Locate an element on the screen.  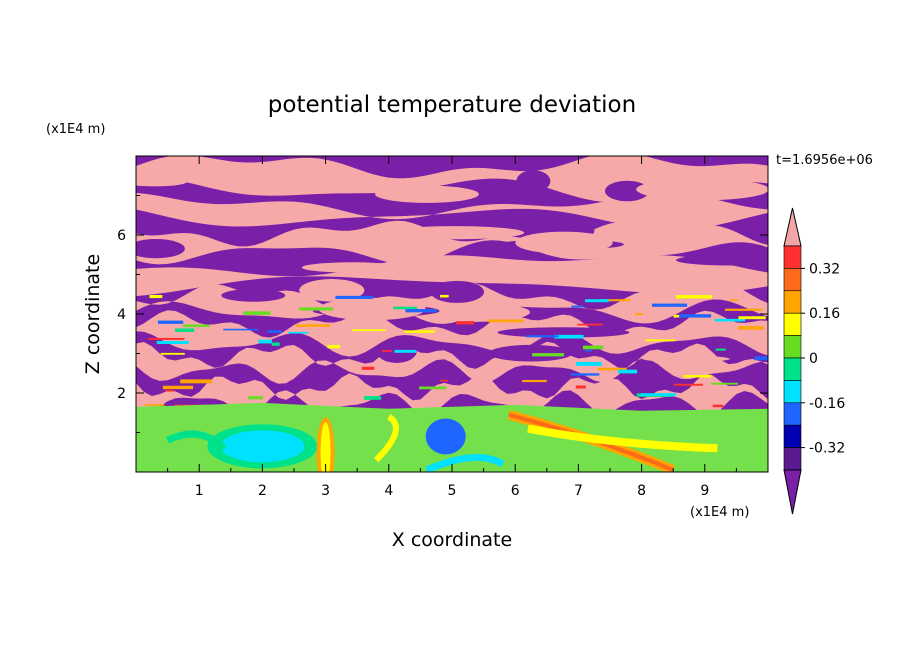
x-tick-label: 7 is located at coordinates (578, 491).